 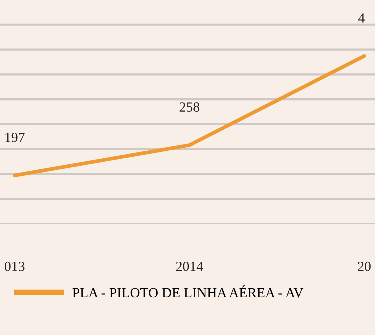 I want to click on x-tick-label: 2014, so click(x=190, y=267).